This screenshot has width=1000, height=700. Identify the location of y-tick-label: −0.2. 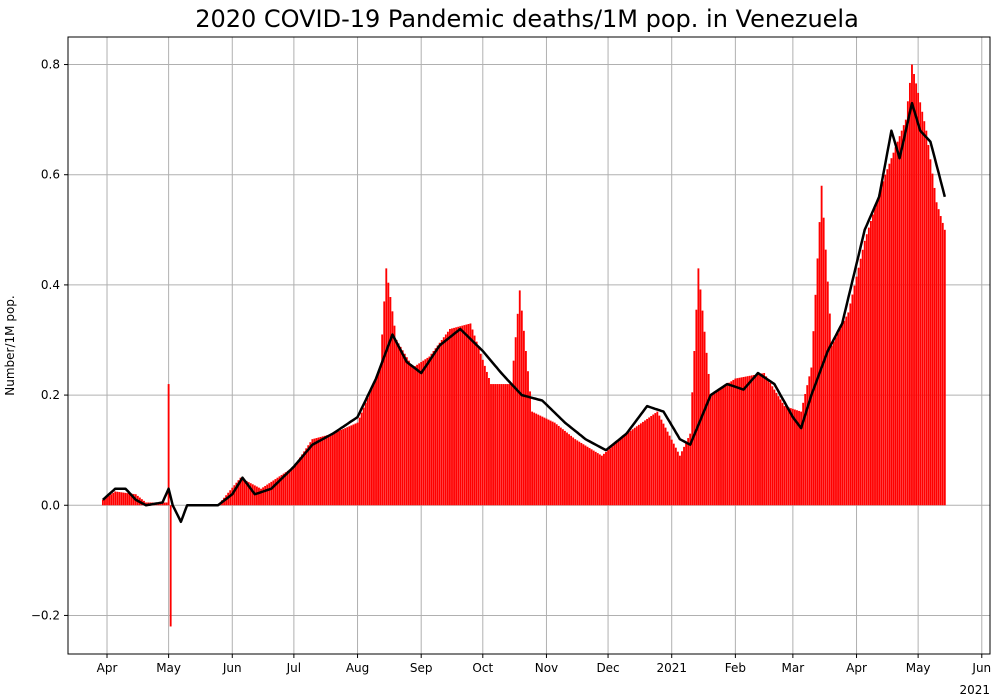
(45, 615).